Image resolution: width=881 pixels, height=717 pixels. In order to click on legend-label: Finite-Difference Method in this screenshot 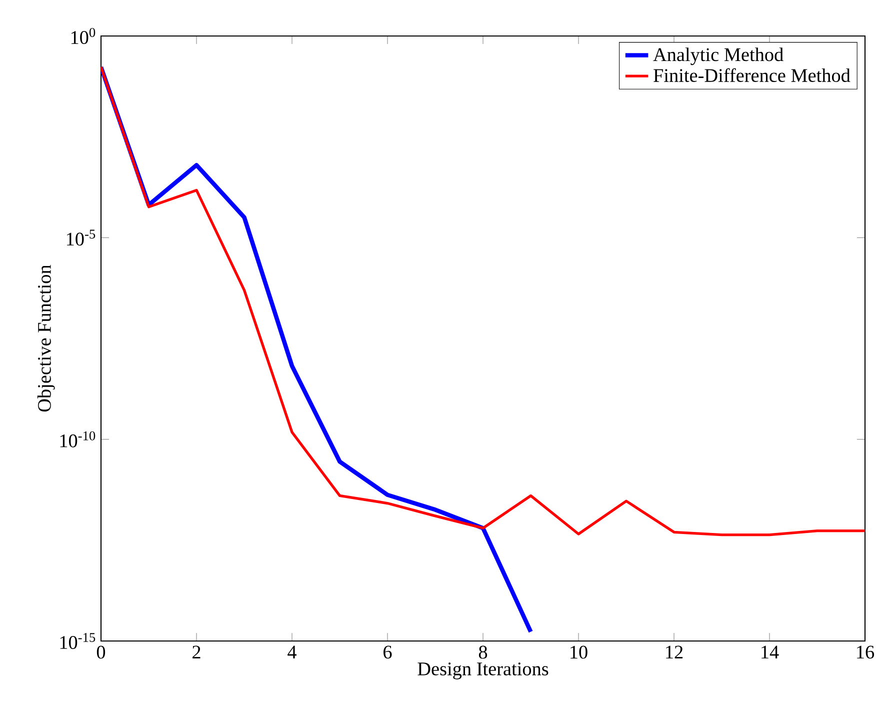, I will do `click(752, 75)`.